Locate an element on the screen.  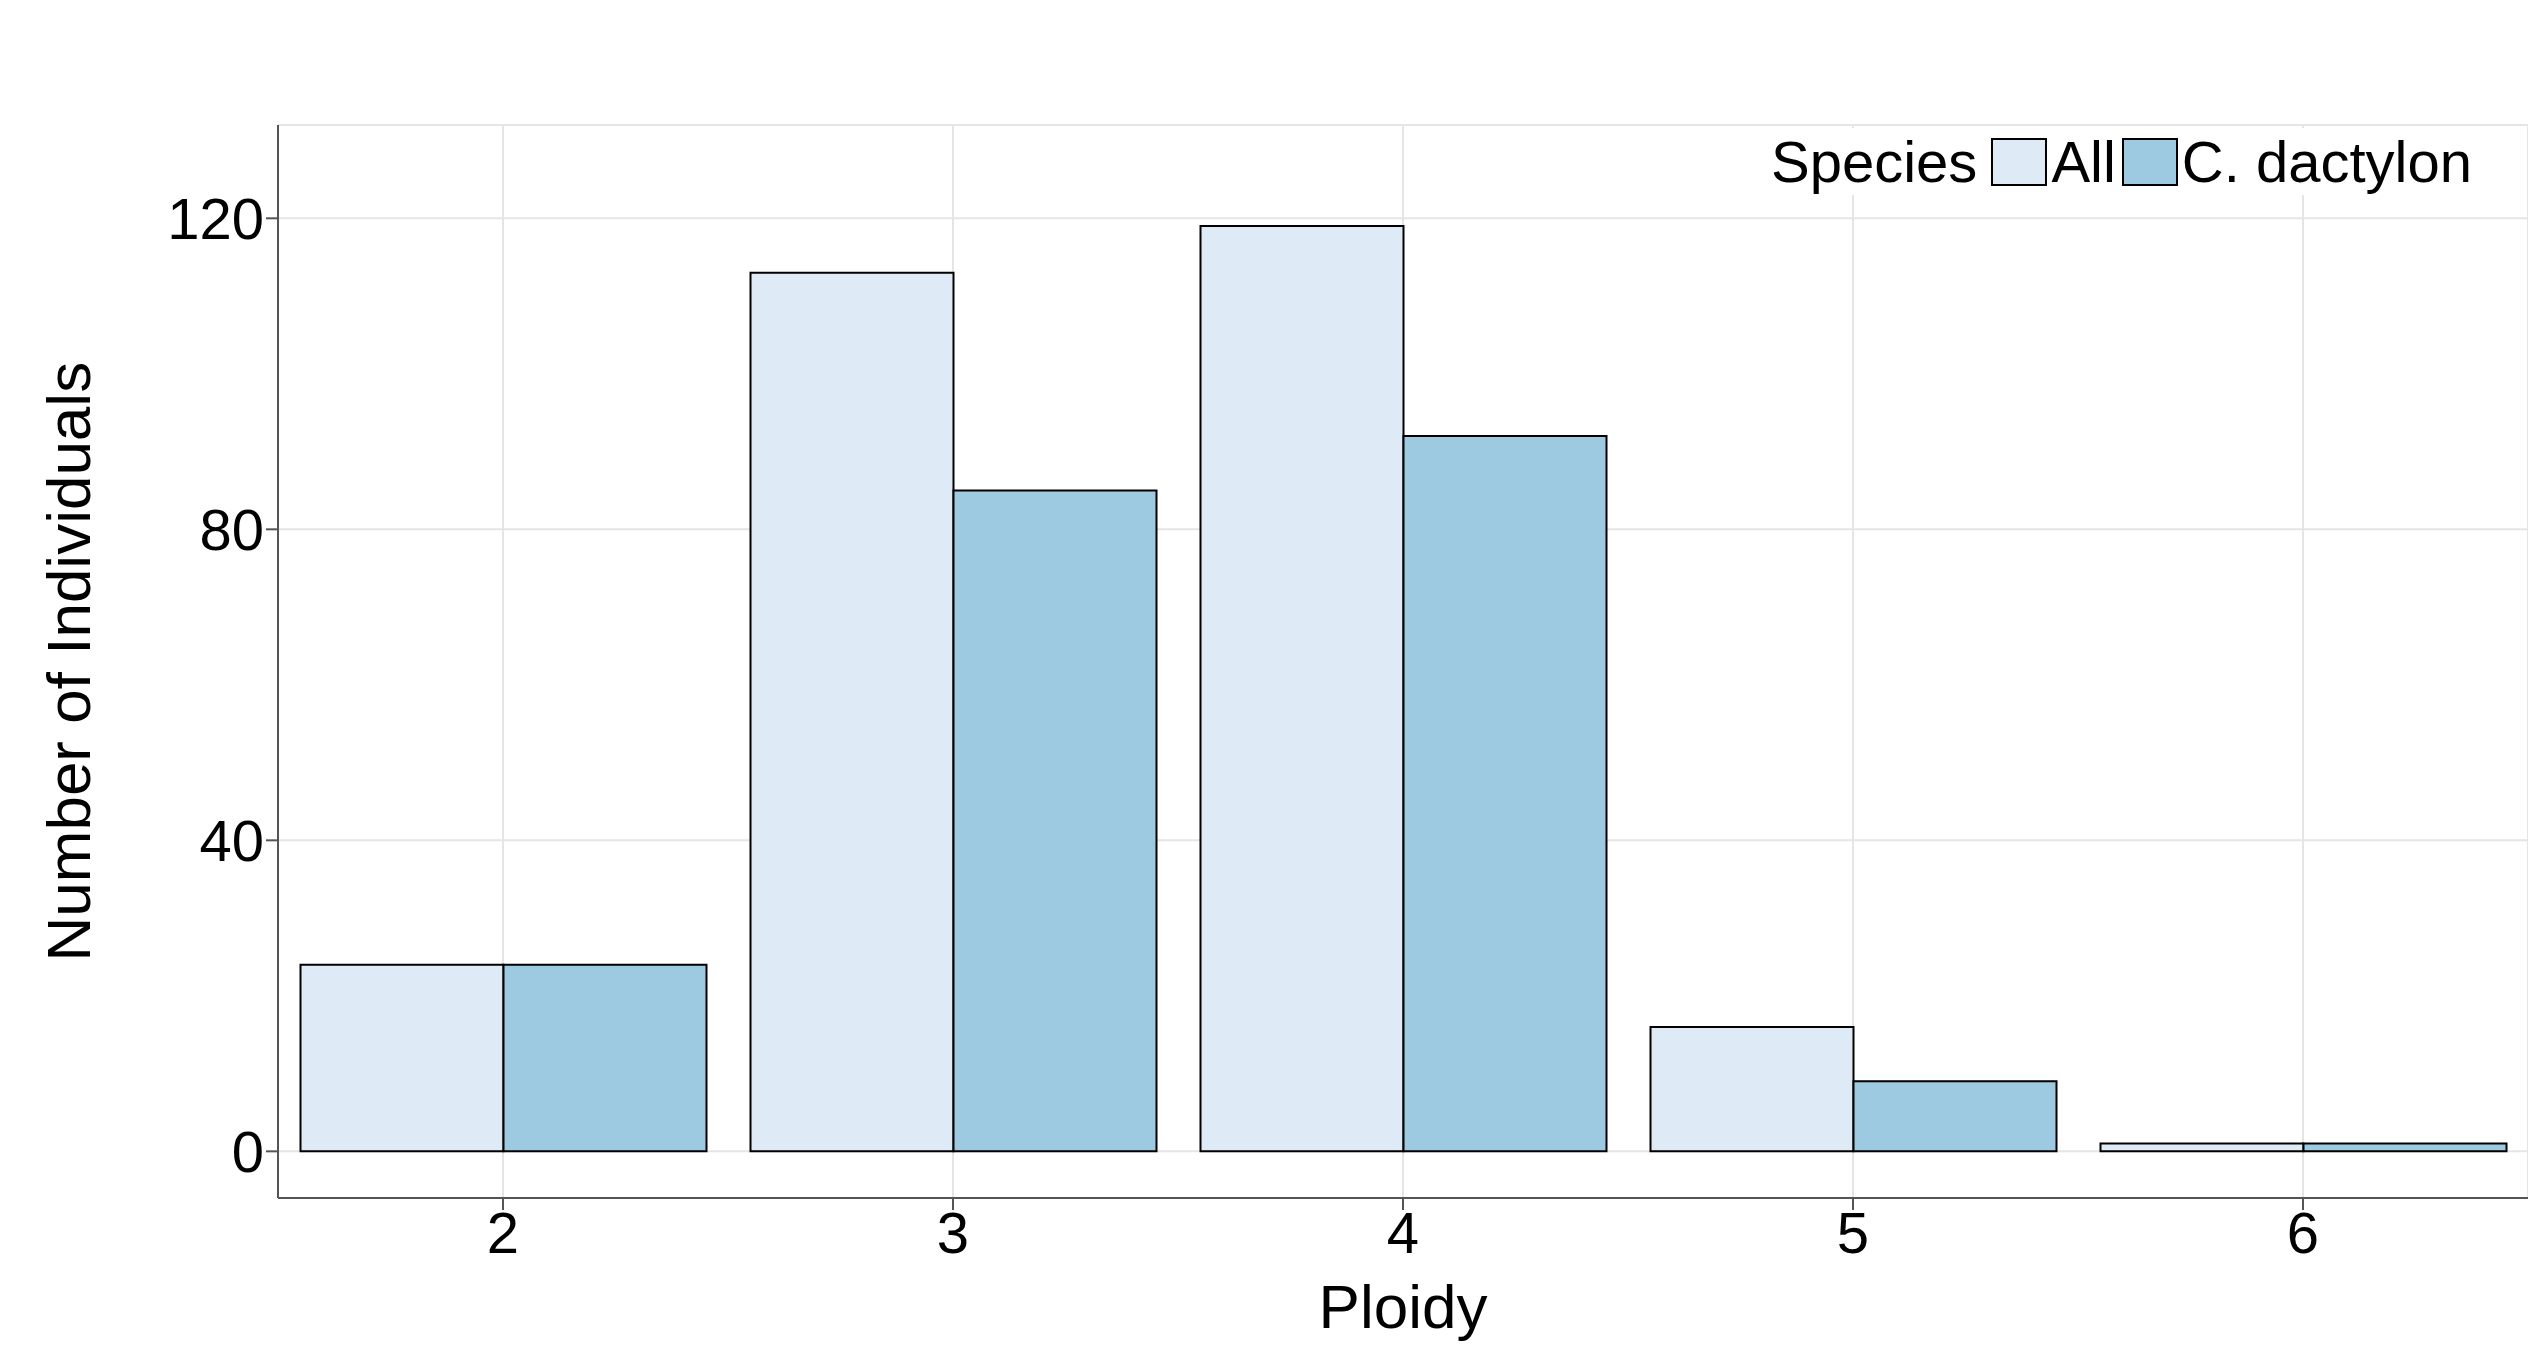
x-tick-label: 5 is located at coordinates (1853, 1233).